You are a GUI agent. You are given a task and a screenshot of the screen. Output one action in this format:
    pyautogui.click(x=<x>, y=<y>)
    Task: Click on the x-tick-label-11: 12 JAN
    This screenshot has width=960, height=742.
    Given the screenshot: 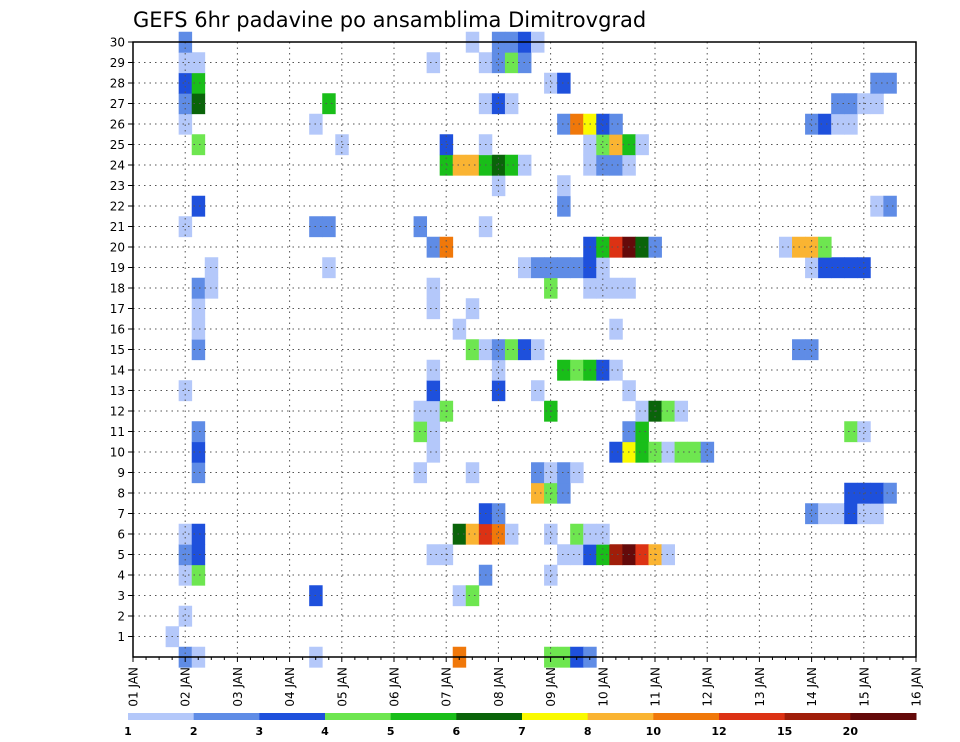 What is the action you would take?
    pyautogui.click(x=708, y=687)
    